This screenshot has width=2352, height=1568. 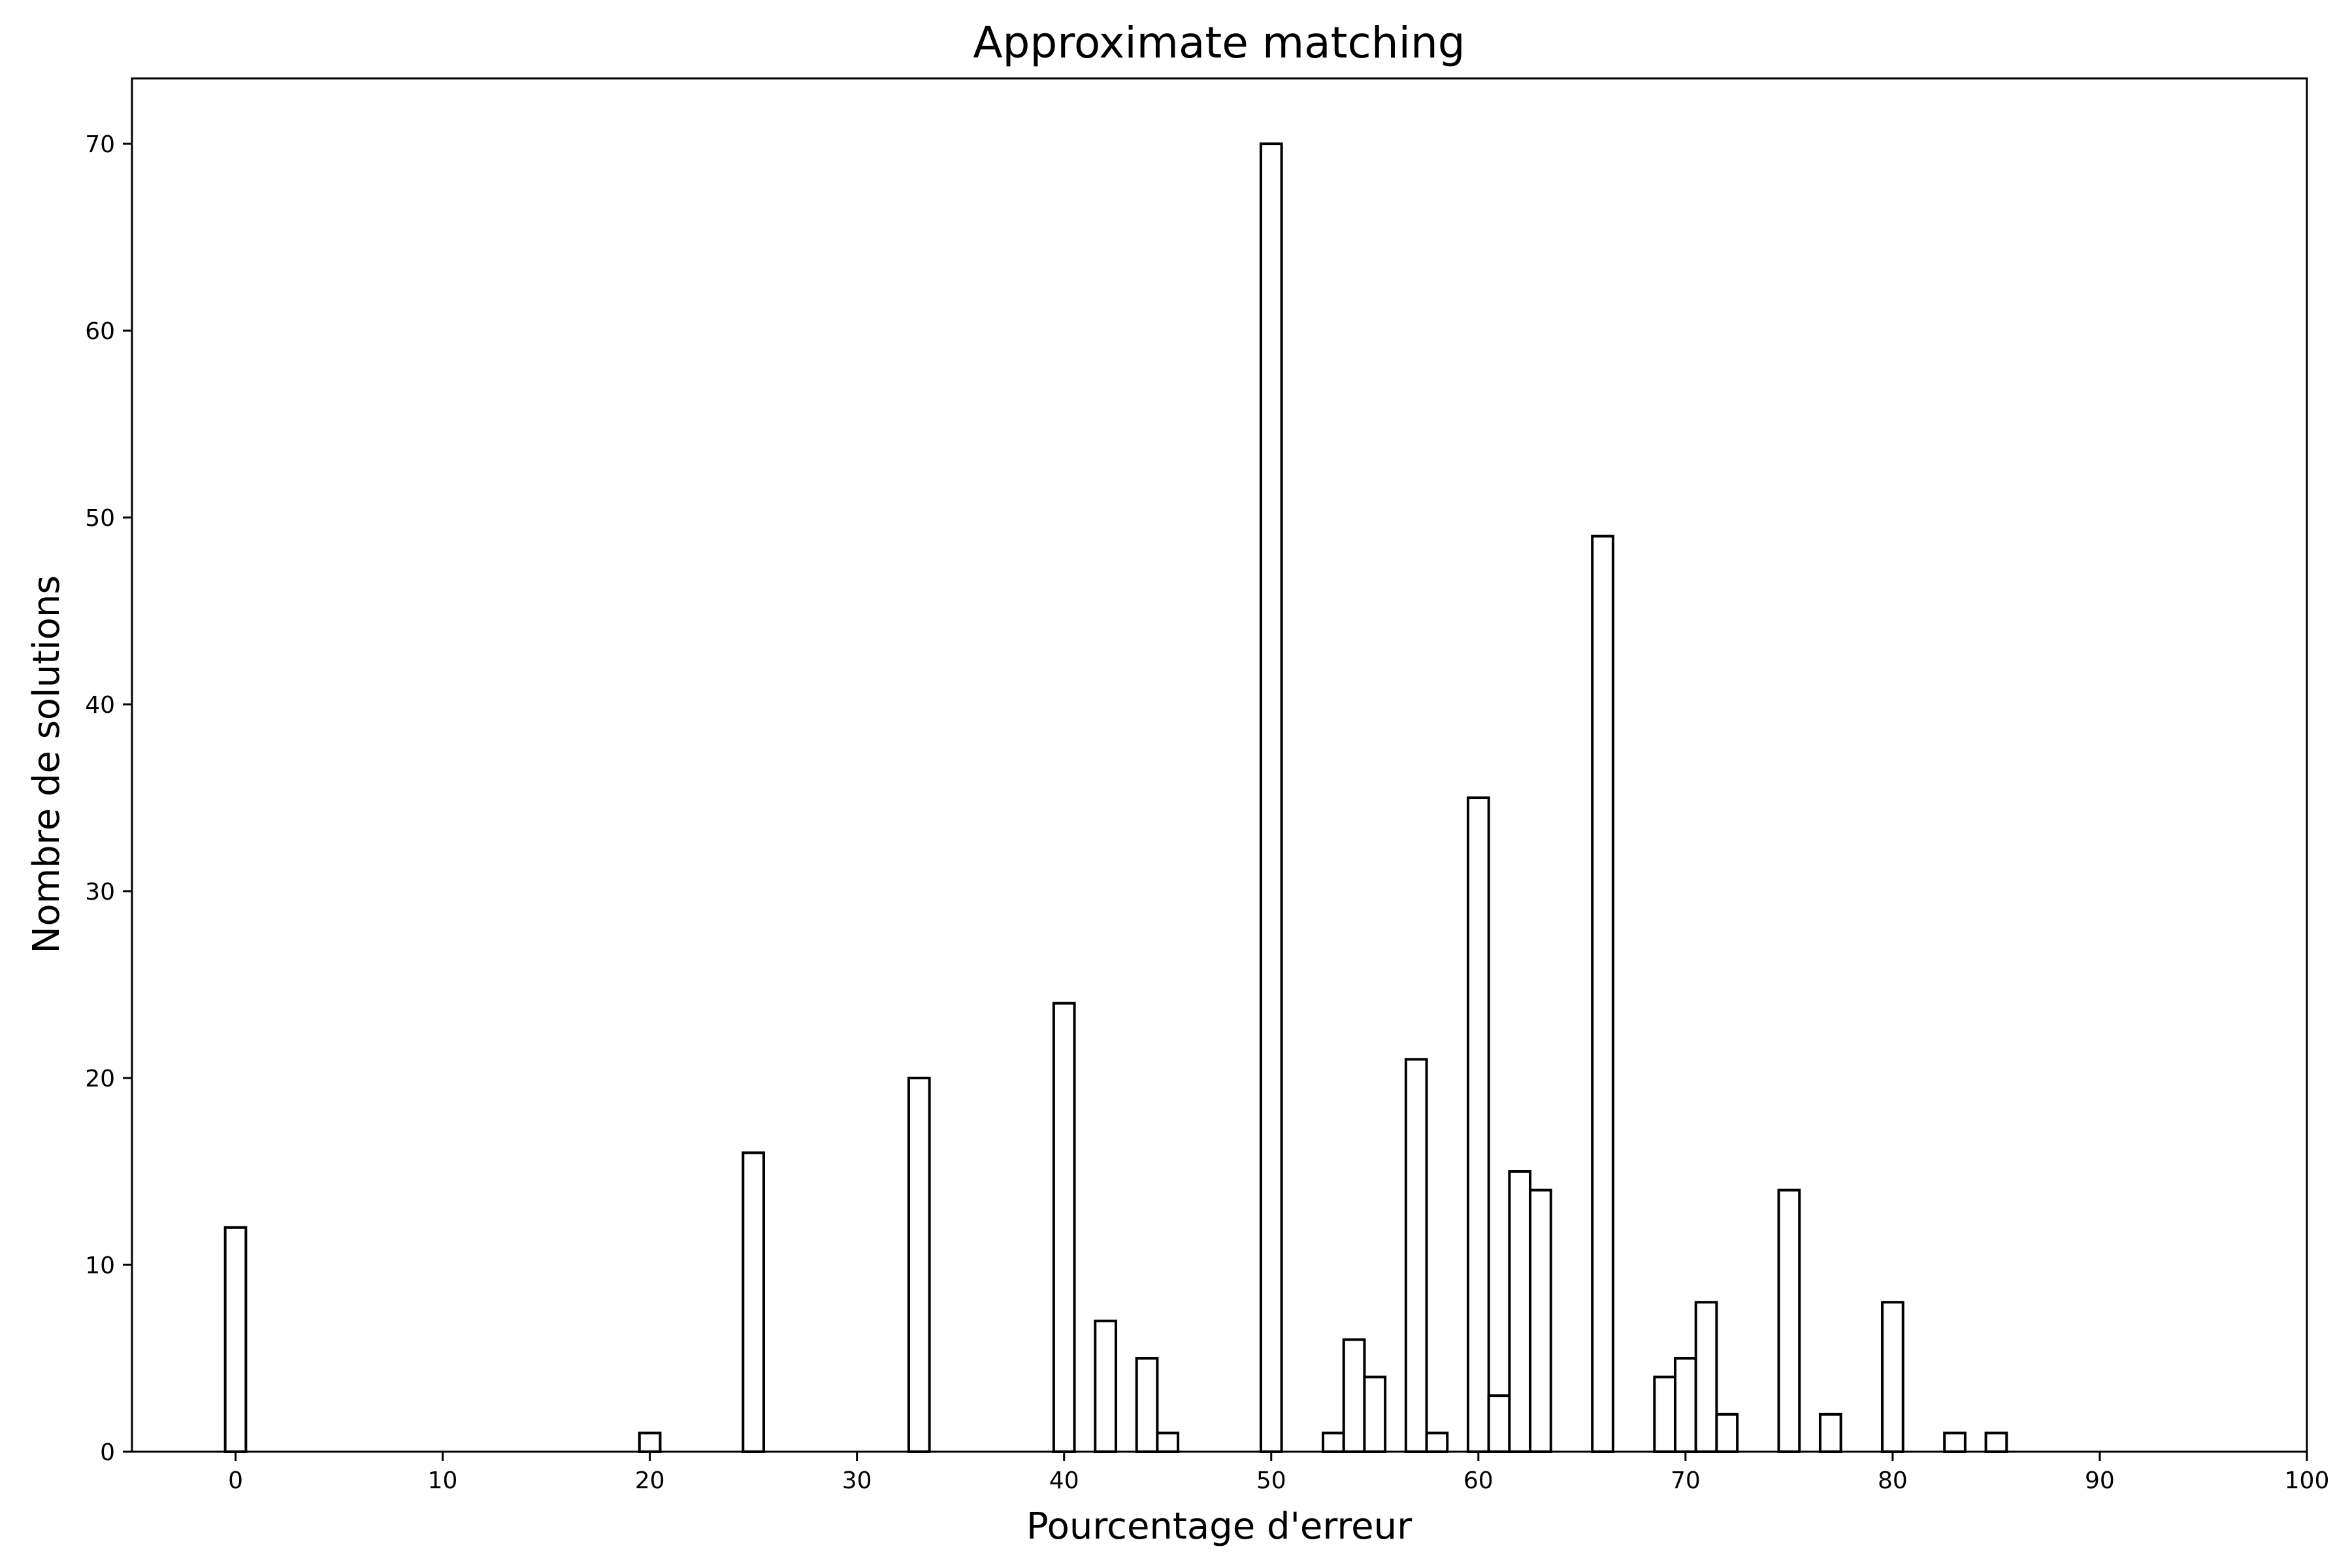 I want to click on y-tick-label: 60, so click(x=100, y=331).